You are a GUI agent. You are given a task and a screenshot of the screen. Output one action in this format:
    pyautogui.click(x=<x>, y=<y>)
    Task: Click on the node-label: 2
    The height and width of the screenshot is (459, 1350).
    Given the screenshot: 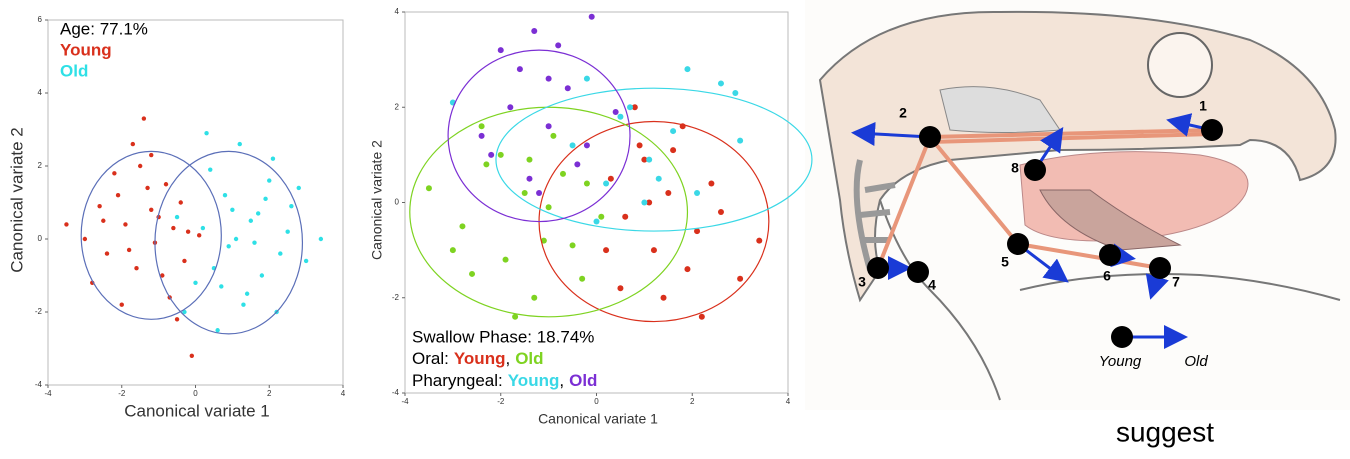 What is the action you would take?
    pyautogui.click(x=903, y=113)
    